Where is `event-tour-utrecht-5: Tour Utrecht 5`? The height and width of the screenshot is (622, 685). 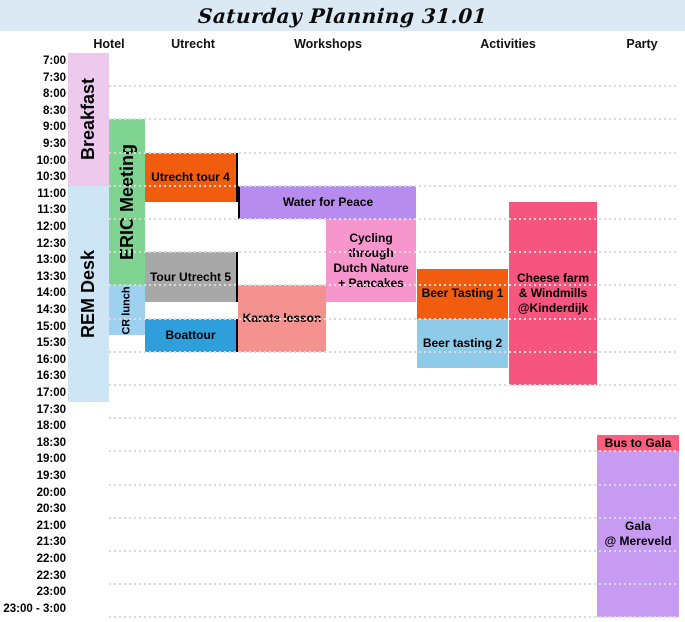 event-tour-utrecht-5: Tour Utrecht 5 is located at coordinates (191, 277).